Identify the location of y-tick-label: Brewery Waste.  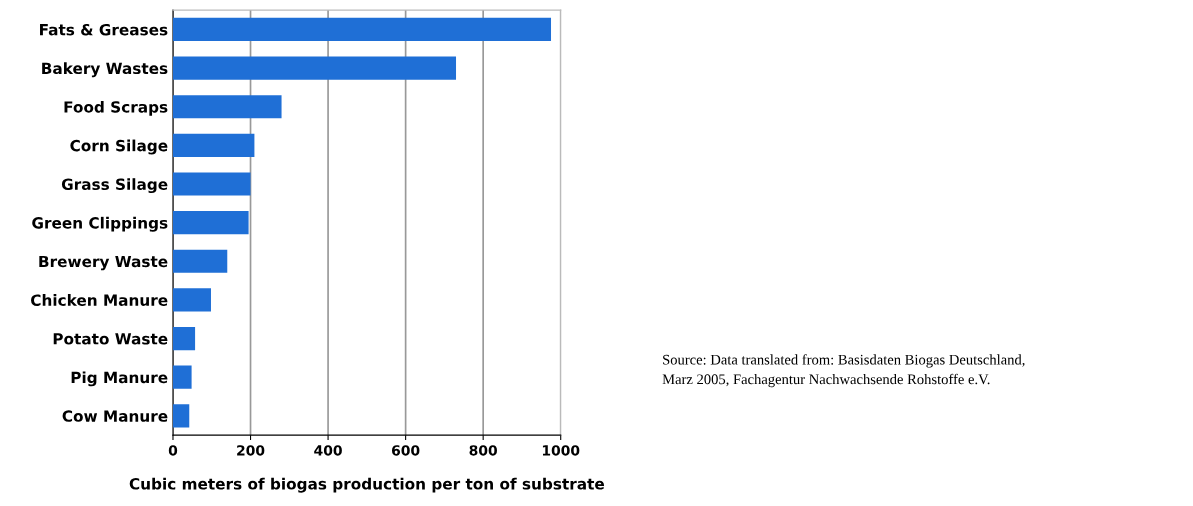
(103, 263).